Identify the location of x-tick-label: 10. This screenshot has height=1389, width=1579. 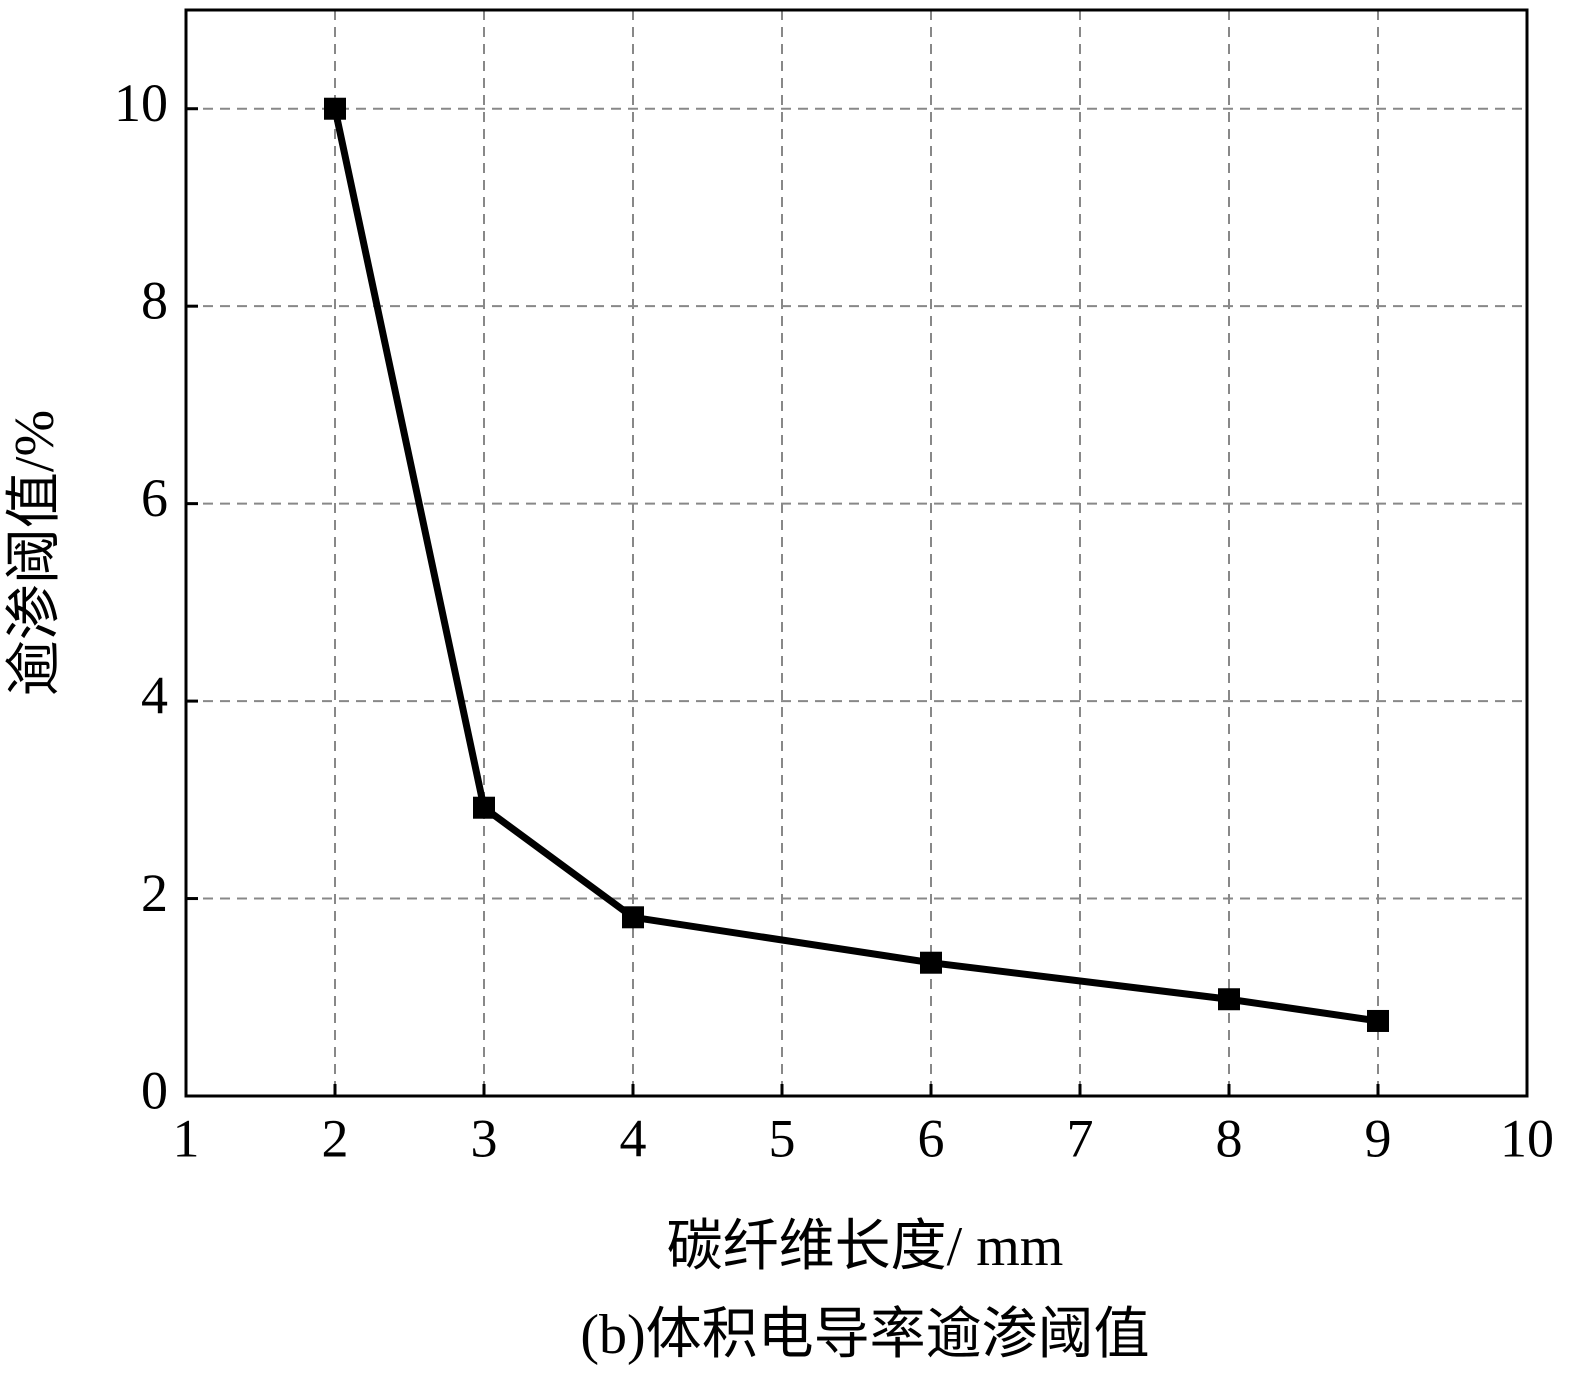
(1527, 1138).